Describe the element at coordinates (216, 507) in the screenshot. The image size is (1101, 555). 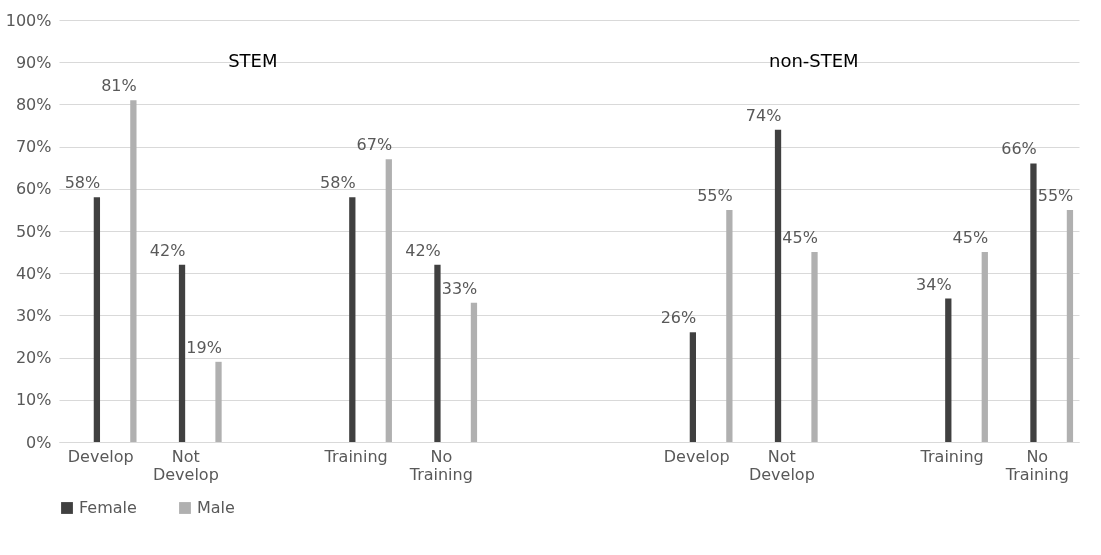
I see `legend-label: Male` at that location.